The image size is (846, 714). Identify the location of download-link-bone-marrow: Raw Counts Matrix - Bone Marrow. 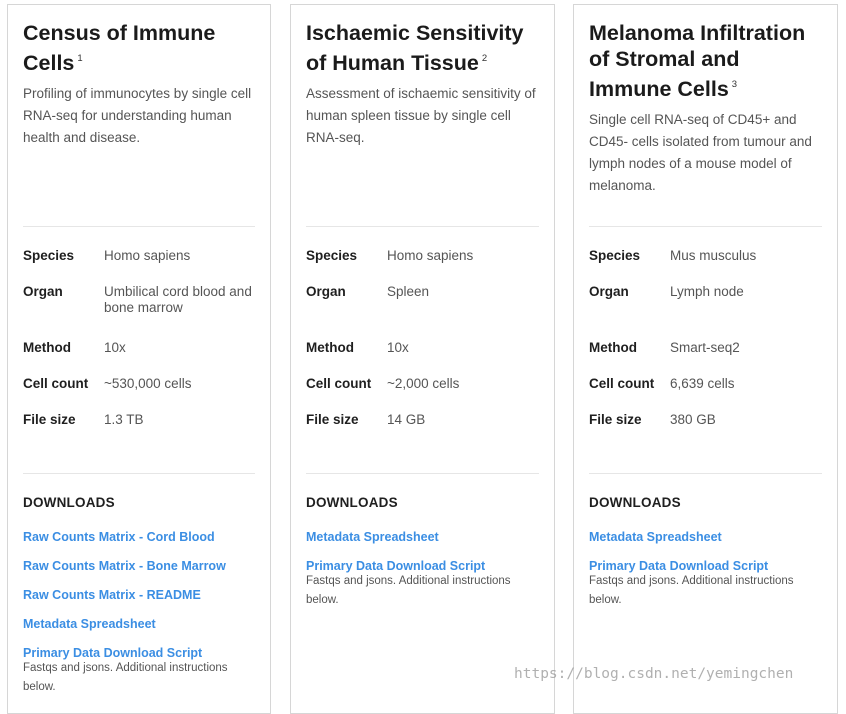
(124, 566).